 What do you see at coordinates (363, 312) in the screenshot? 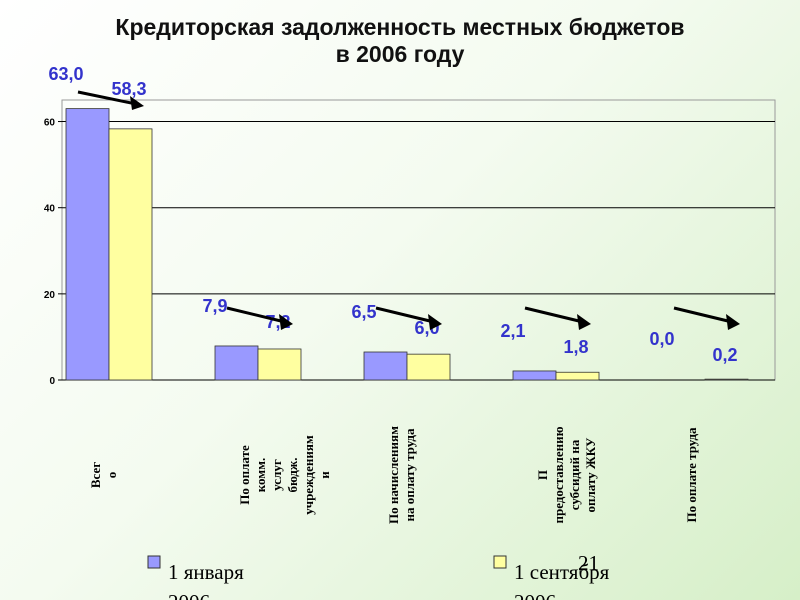
I see `value-label: 6,5` at bounding box center [363, 312].